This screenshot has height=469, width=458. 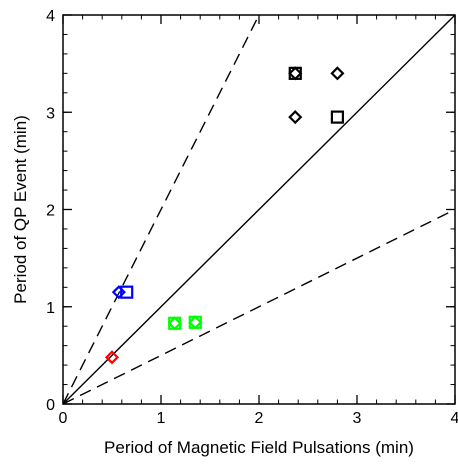 I want to click on x-tick-label: 1, so click(x=161, y=418).